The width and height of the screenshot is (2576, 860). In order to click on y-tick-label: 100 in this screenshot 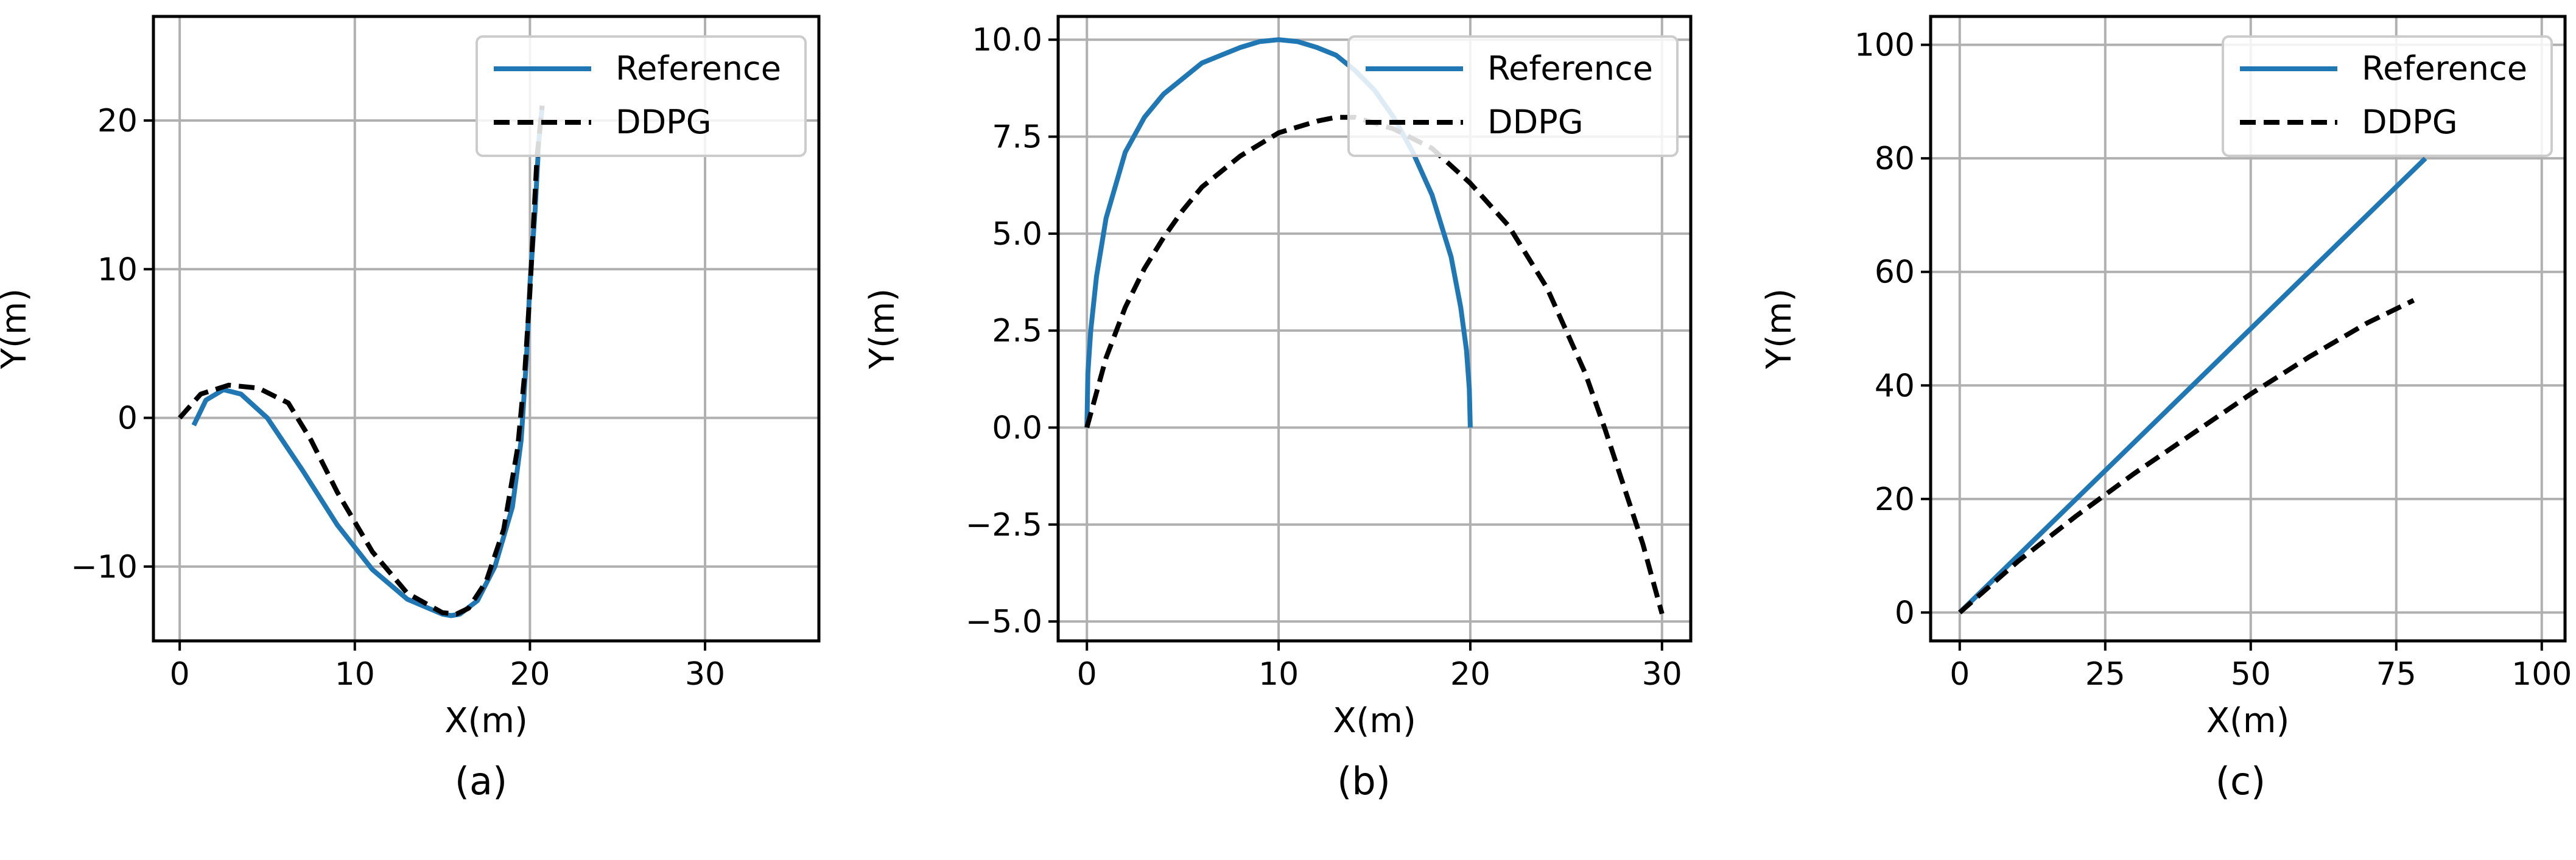, I will do `click(1885, 45)`.